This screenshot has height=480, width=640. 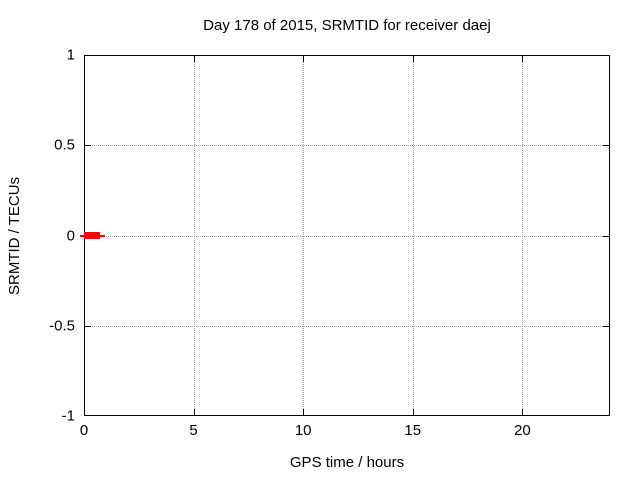 I want to click on x-tick-label: 10, so click(x=303, y=430).